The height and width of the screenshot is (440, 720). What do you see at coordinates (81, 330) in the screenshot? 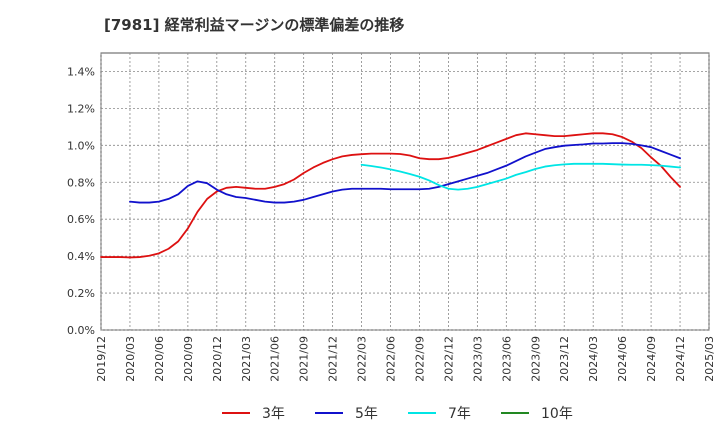
I see `y-tick-label: 0.0%` at bounding box center [81, 330].